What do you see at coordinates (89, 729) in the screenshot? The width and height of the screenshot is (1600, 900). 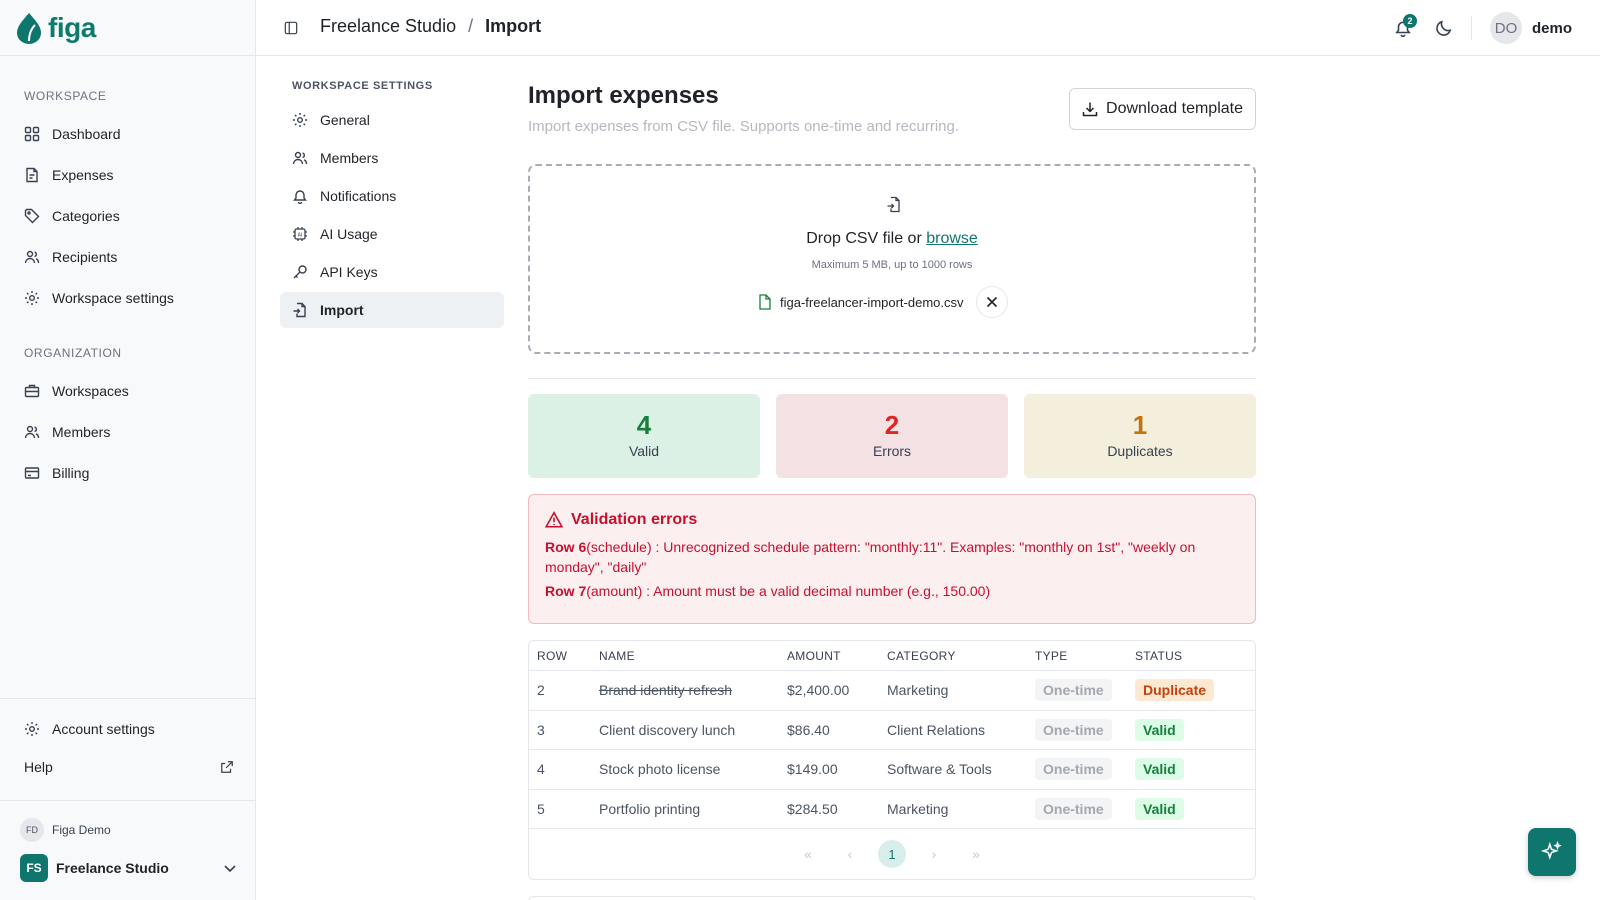 I see `account-settings-link: Account settings` at bounding box center [89, 729].